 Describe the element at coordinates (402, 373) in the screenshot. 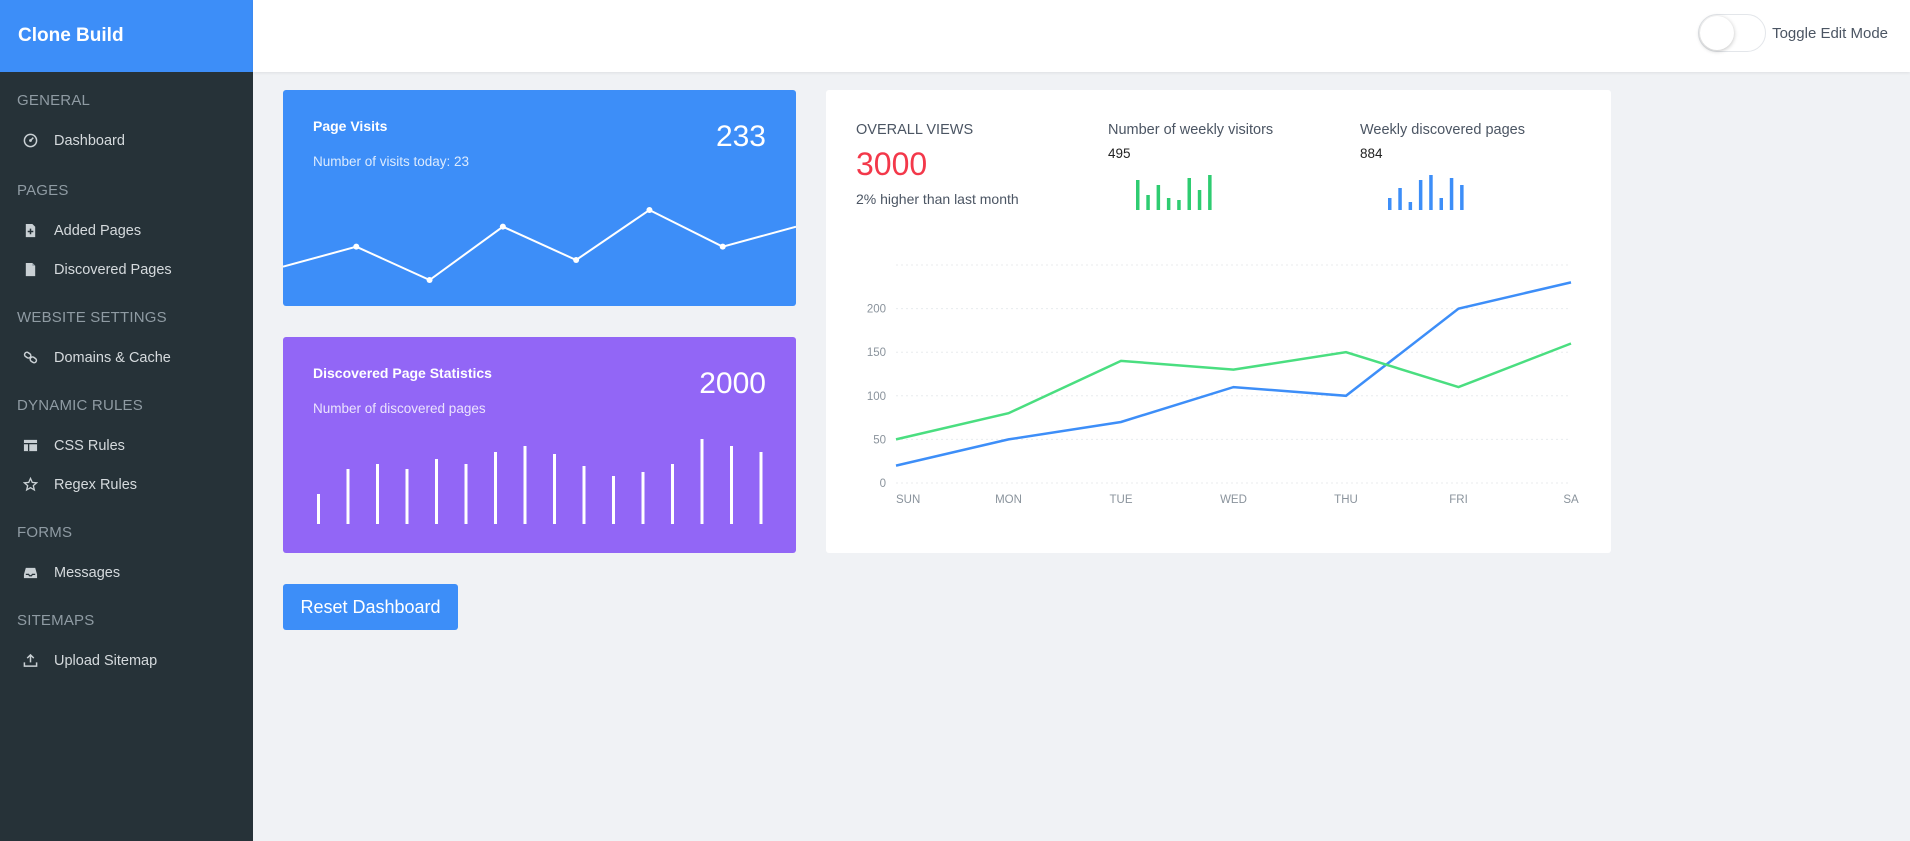

I see `discovered-stats-title: Discovered Page Statistics` at that location.